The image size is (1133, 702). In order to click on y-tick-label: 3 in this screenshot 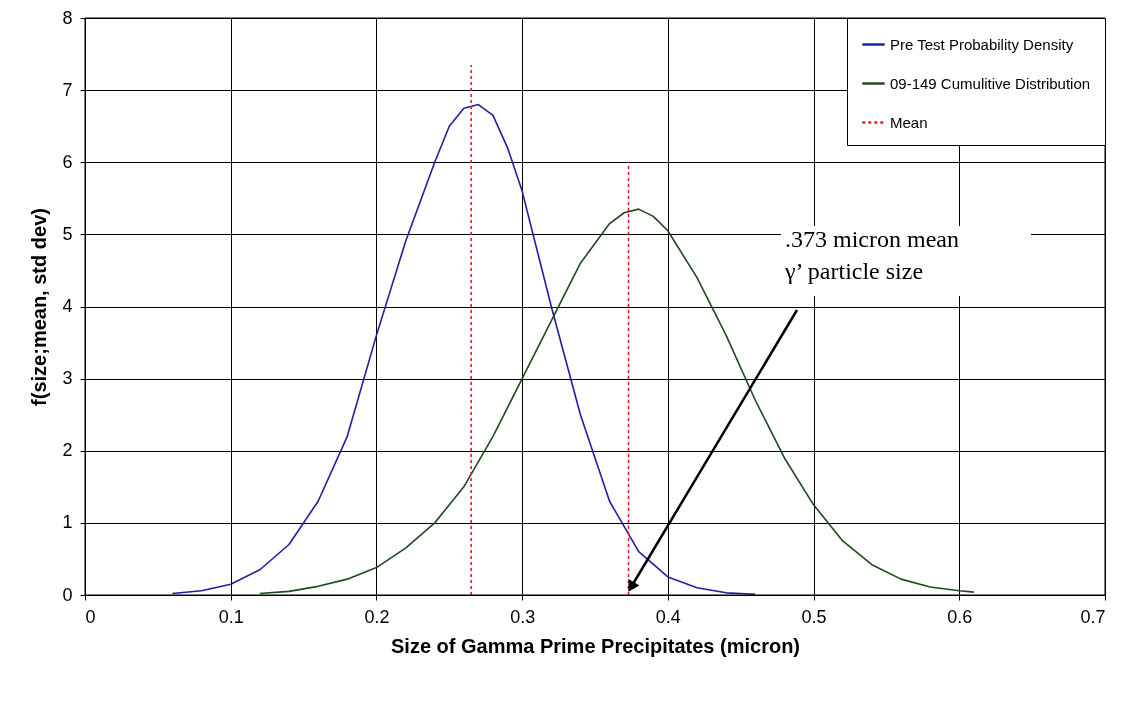, I will do `click(67, 378)`.